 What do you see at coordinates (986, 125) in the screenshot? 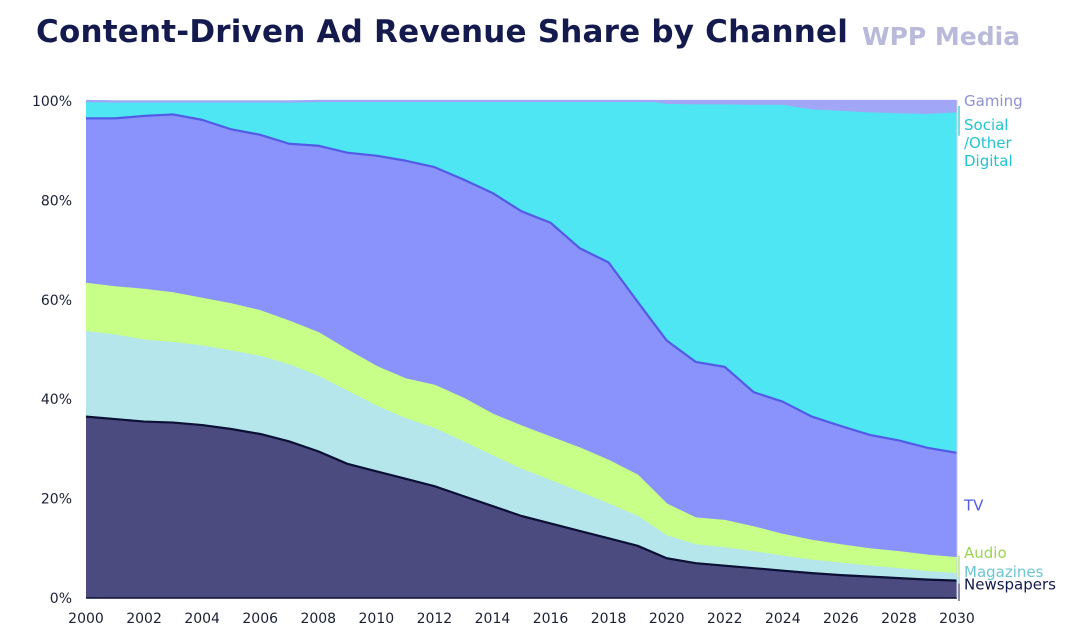
I see `label-social-other-digital-line: Social` at bounding box center [986, 125].